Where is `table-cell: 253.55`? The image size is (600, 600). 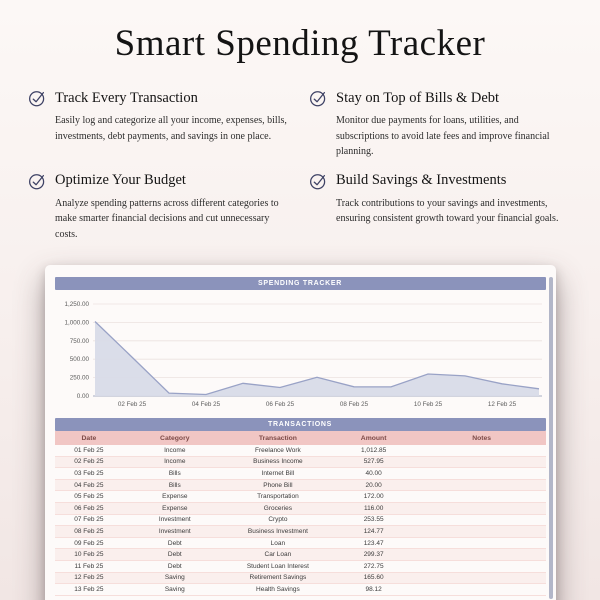 table-cell: 253.55 is located at coordinates (373, 520).